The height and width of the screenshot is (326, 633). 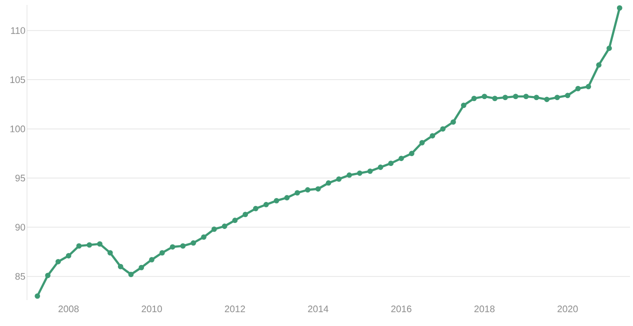 What do you see at coordinates (18, 129) in the screenshot?
I see `y-tick-label: 100` at bounding box center [18, 129].